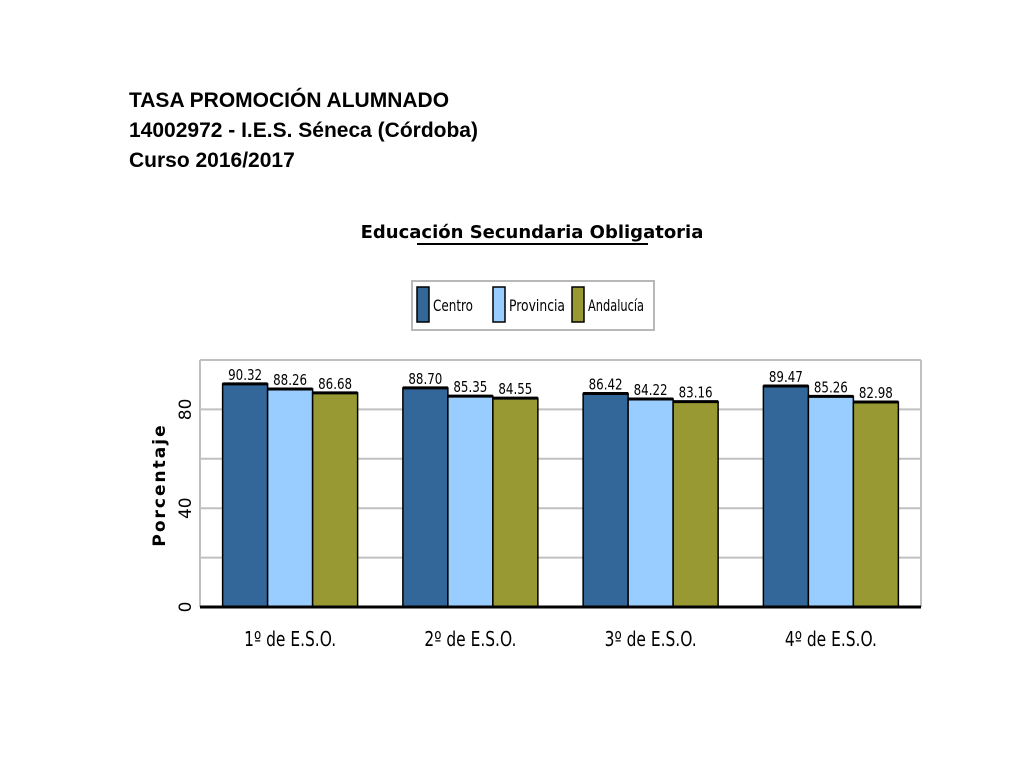 The height and width of the screenshot is (768, 1024). I want to click on x-tick-label: 4º de E.S.O., so click(831, 639).